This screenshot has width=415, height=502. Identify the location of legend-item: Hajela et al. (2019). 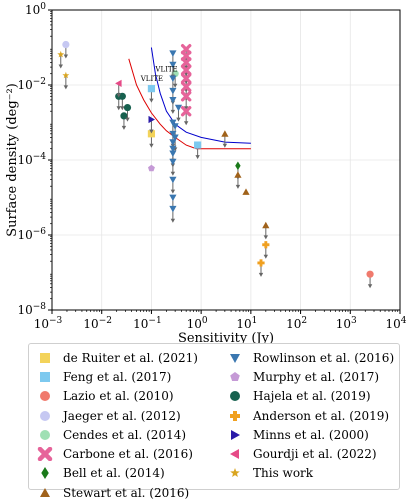
(310, 396).